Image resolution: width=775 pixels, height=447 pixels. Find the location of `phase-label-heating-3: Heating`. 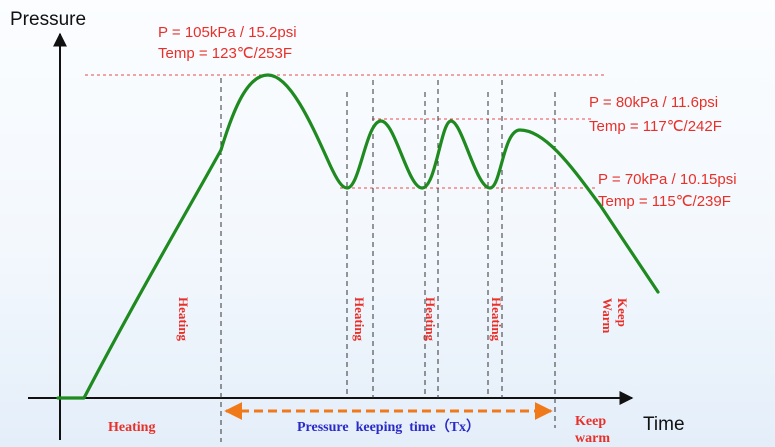

phase-label-heating-3: Heating is located at coordinates (430, 319).